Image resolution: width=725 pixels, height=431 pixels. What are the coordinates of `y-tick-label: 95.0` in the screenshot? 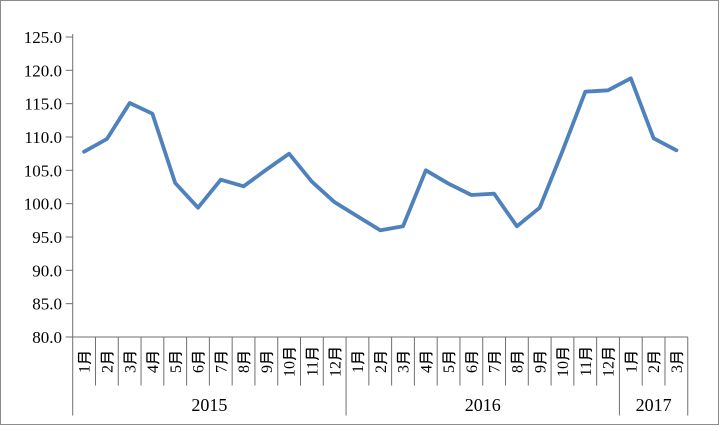 It's located at (47, 237).